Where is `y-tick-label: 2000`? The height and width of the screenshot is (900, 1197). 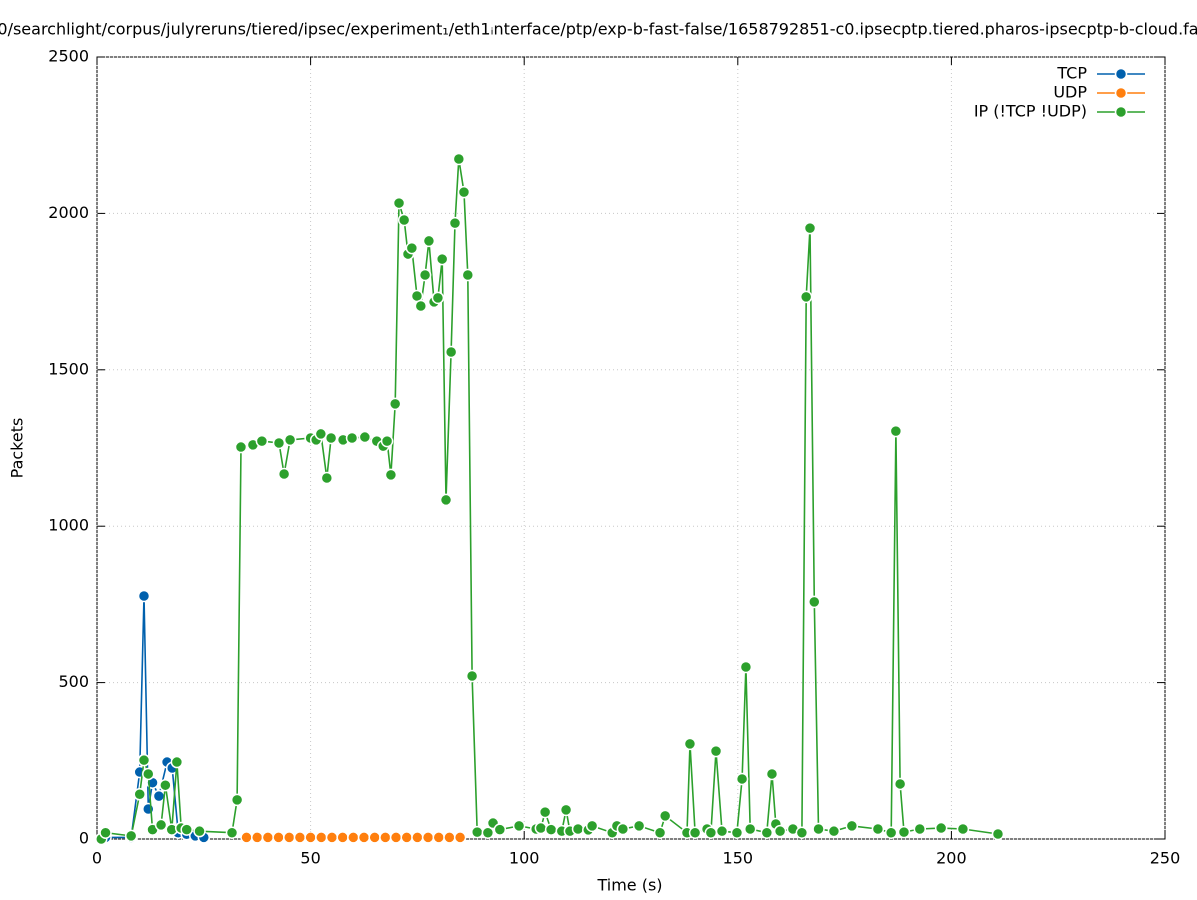 y-tick-label: 2000 is located at coordinates (68, 212).